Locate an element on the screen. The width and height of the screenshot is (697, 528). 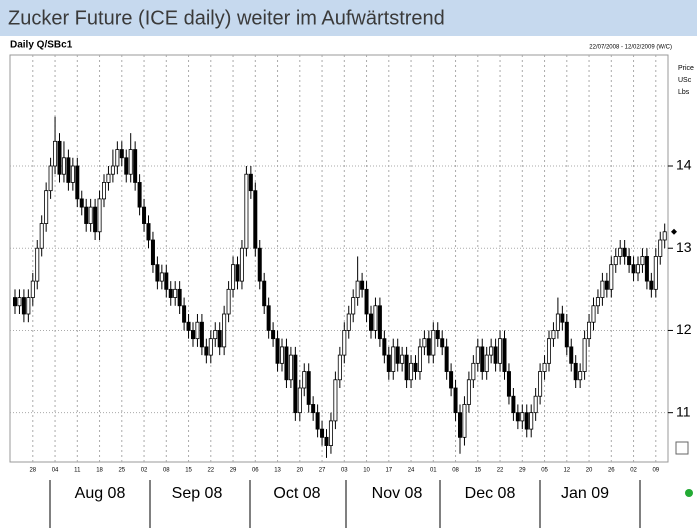
x-tick-label: 26 is located at coordinates (611, 471).